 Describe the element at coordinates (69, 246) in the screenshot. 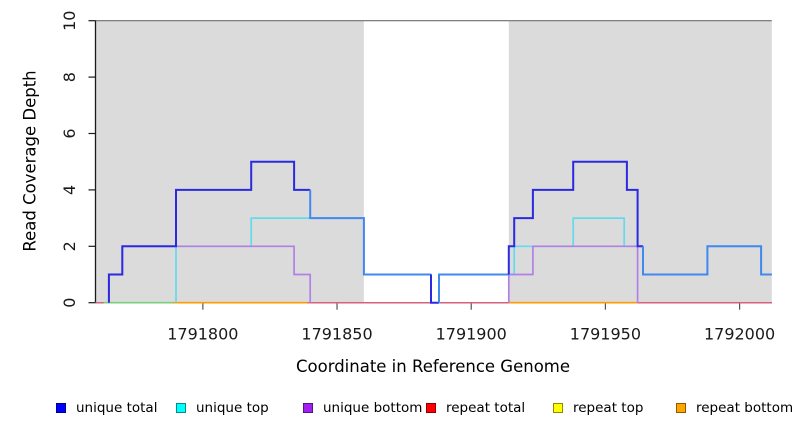

I see `y-tick-label: 2` at that location.